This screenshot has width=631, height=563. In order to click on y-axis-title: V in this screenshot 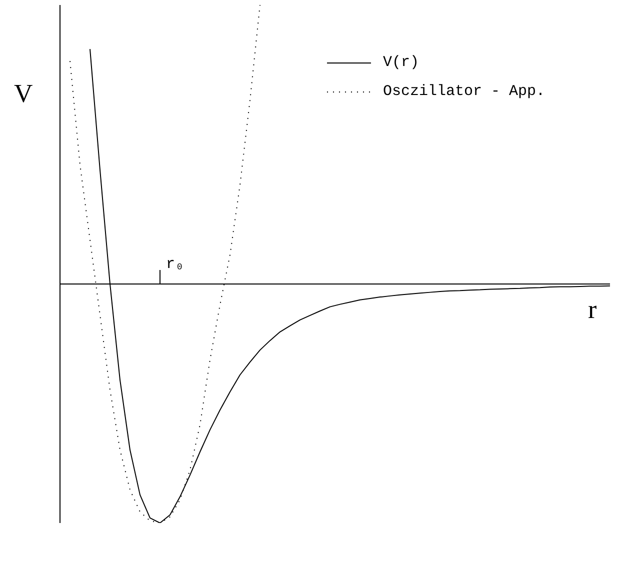, I will do `click(23, 93)`.